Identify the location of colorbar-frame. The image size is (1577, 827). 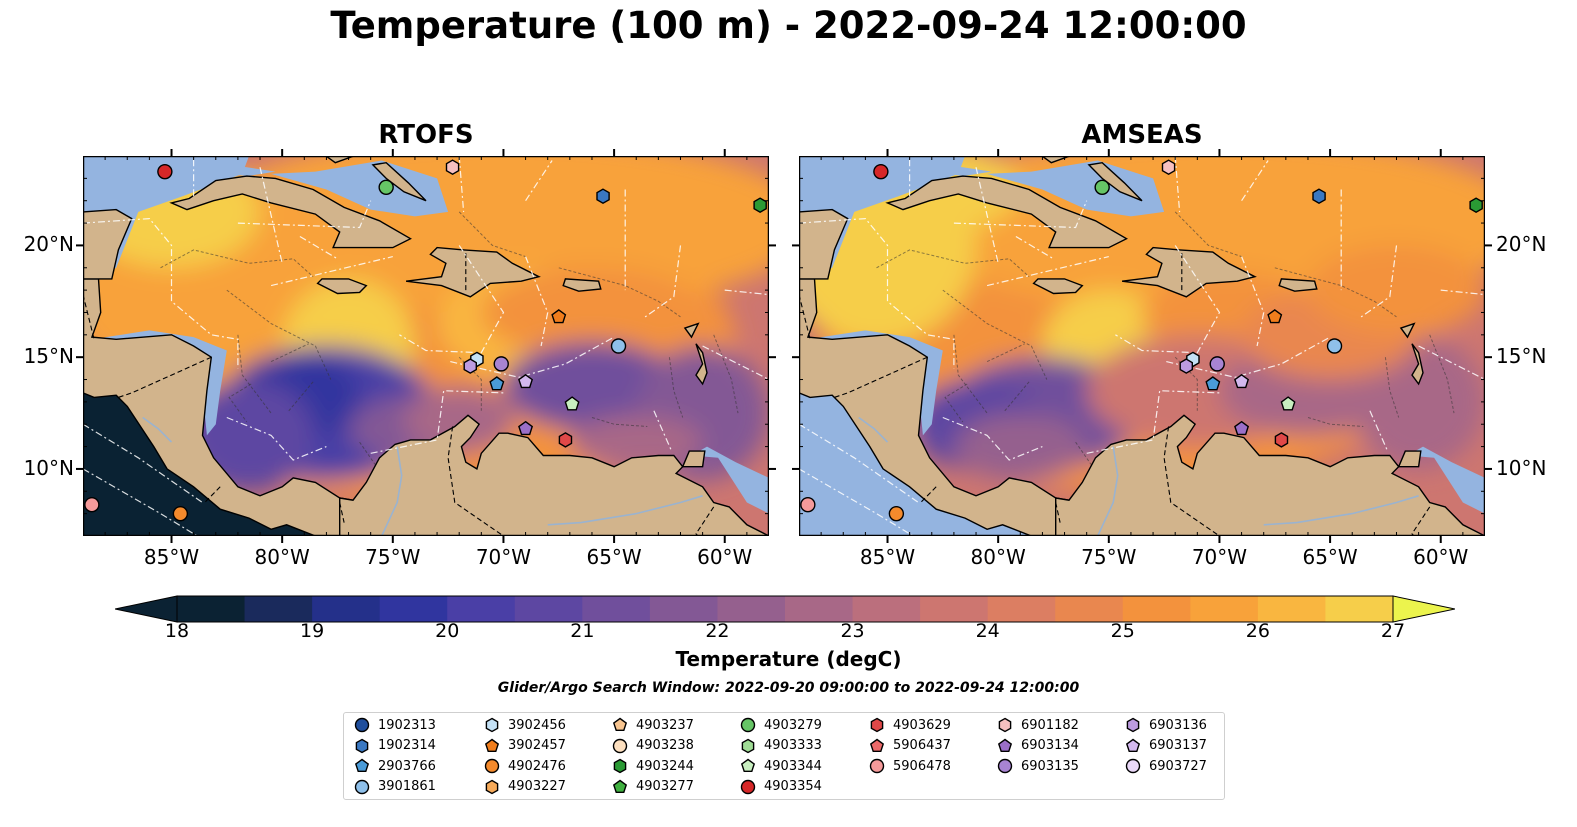
(785, 609).